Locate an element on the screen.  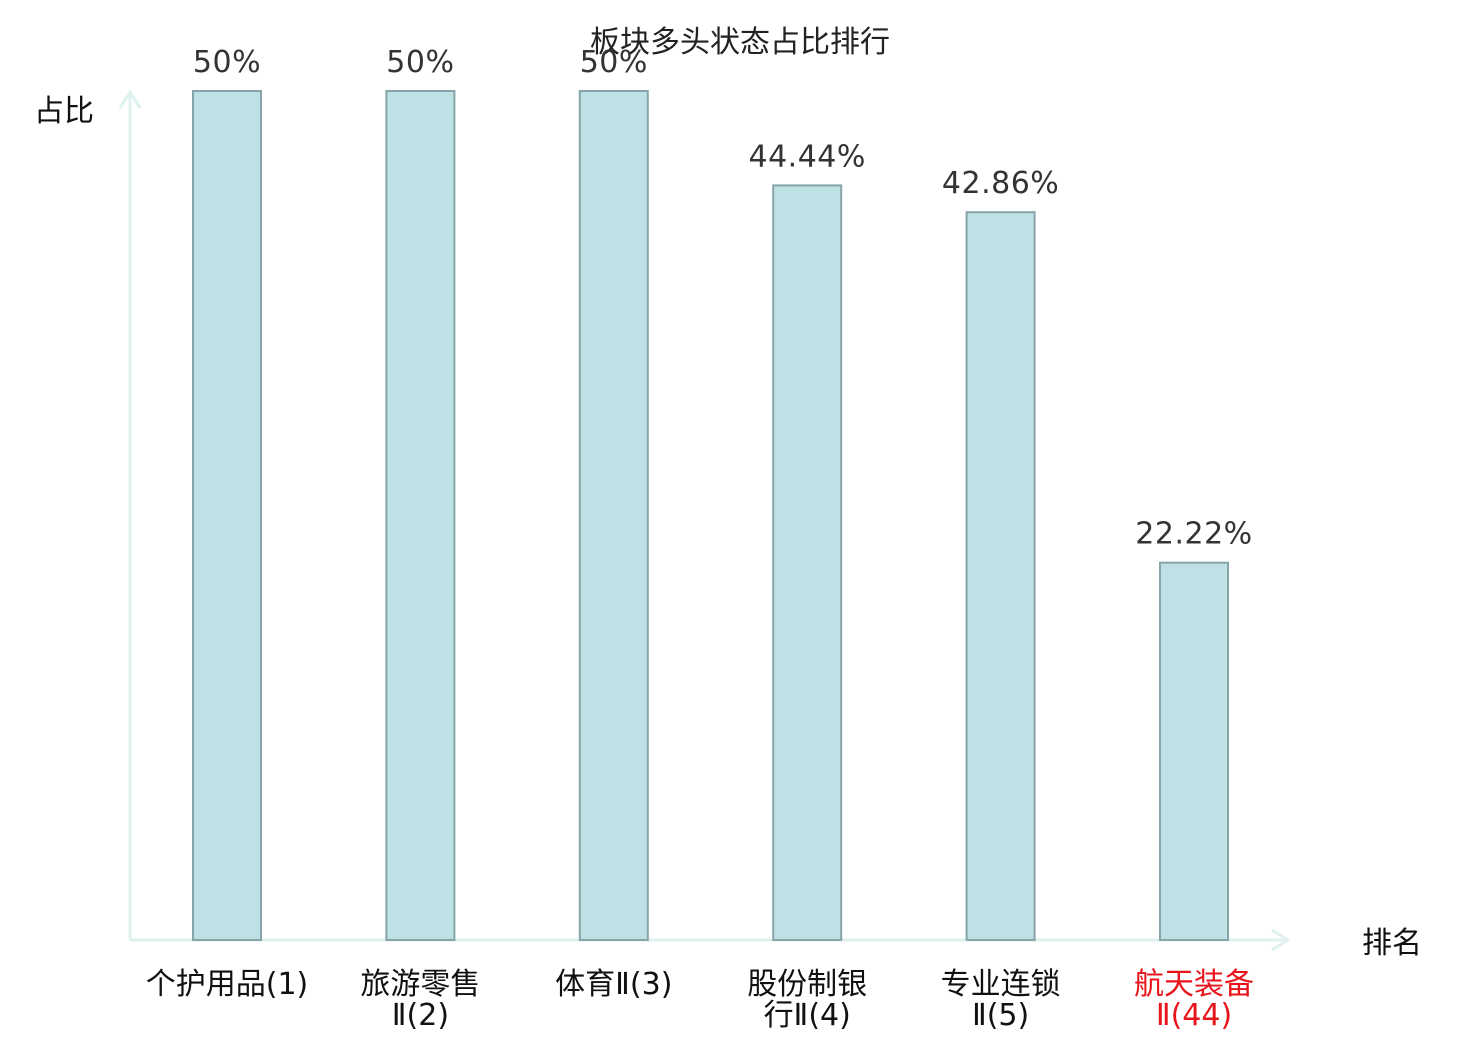
value-label-1: 50% is located at coordinates (227, 62).